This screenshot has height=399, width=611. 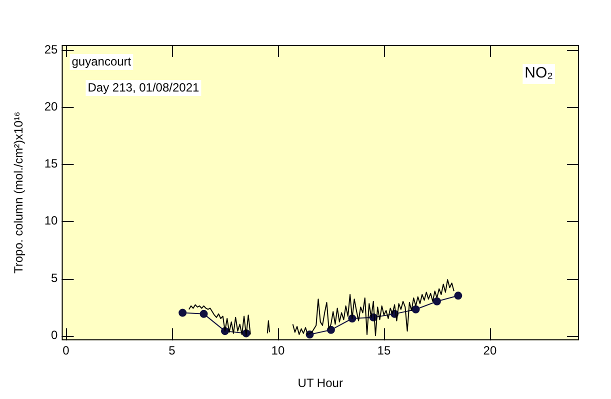 I want to click on annotation: Day 213, 01/08/2021, so click(x=144, y=87).